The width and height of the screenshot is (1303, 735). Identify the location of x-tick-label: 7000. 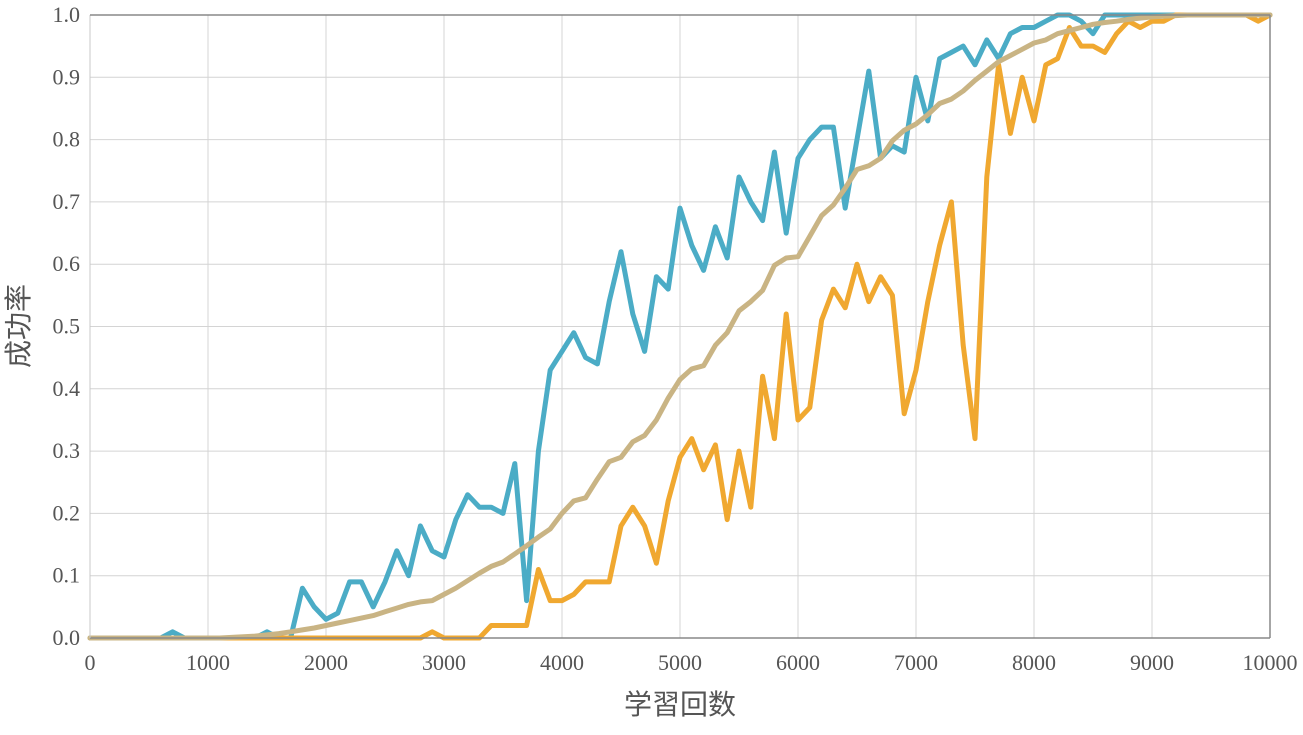
(916, 662).